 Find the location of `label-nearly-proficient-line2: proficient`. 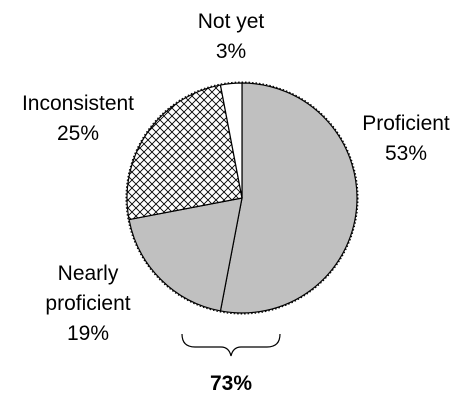

label-nearly-proficient-line2: proficient is located at coordinates (87, 303).